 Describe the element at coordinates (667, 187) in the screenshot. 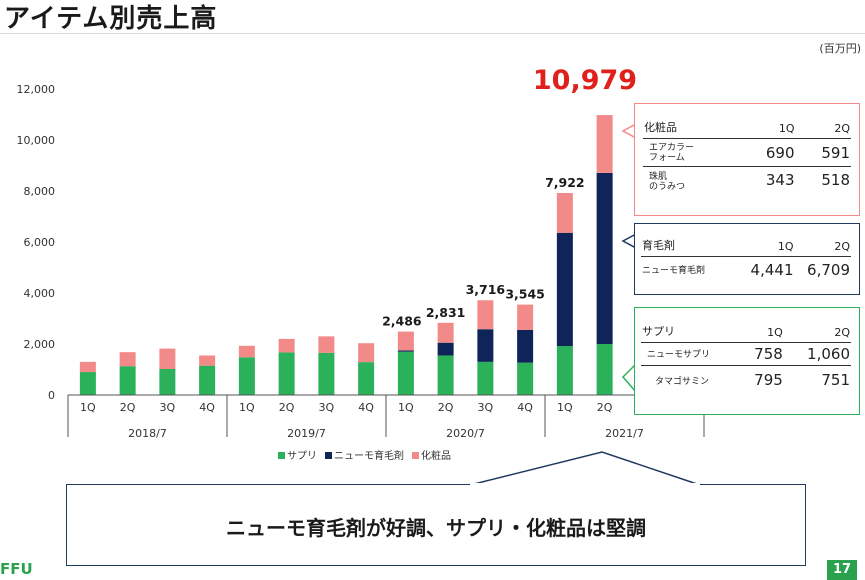

I see `cosmetics-row2-label2: のうみつ` at that location.